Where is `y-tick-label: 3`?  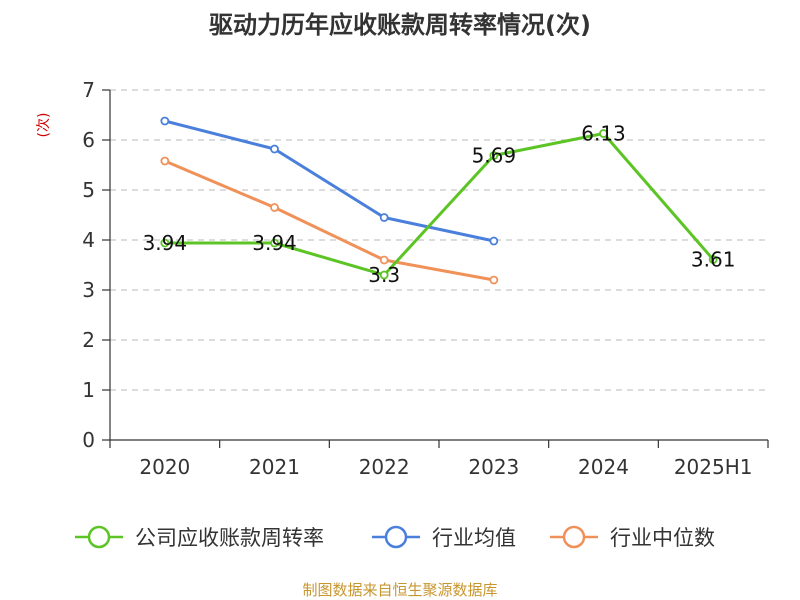
y-tick-label: 3 is located at coordinates (88, 290).